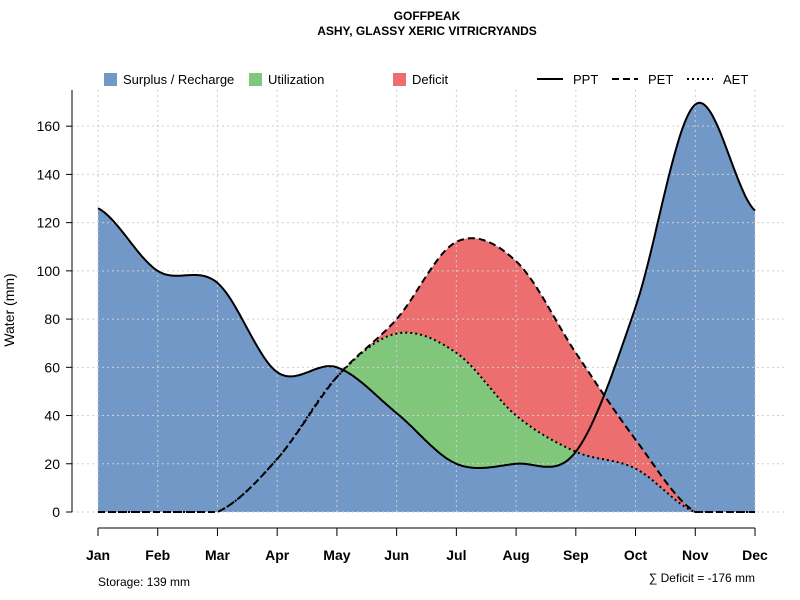 Image resolution: width=800 pixels, height=600 pixels. Describe the element at coordinates (636, 555) in the screenshot. I see `x-tick-label: Oct` at that location.